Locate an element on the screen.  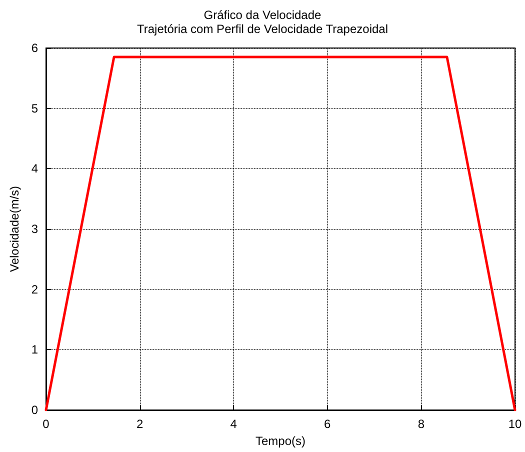
chart-subtitle: Trajetória com Perfil de Velocidade Trapezoidal is located at coordinates (262, 29).